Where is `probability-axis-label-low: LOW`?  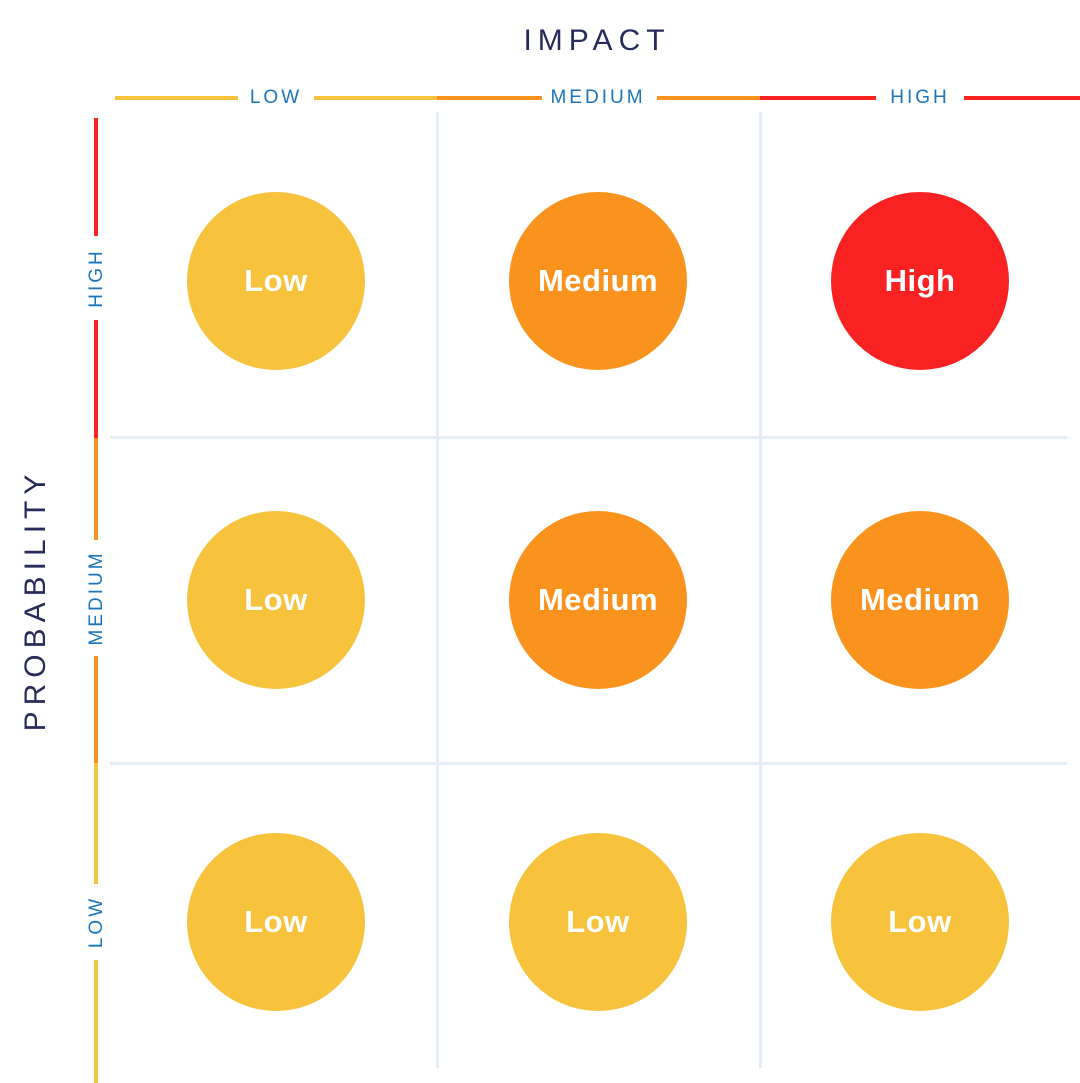
probability-axis-label-low: LOW is located at coordinates (97, 922).